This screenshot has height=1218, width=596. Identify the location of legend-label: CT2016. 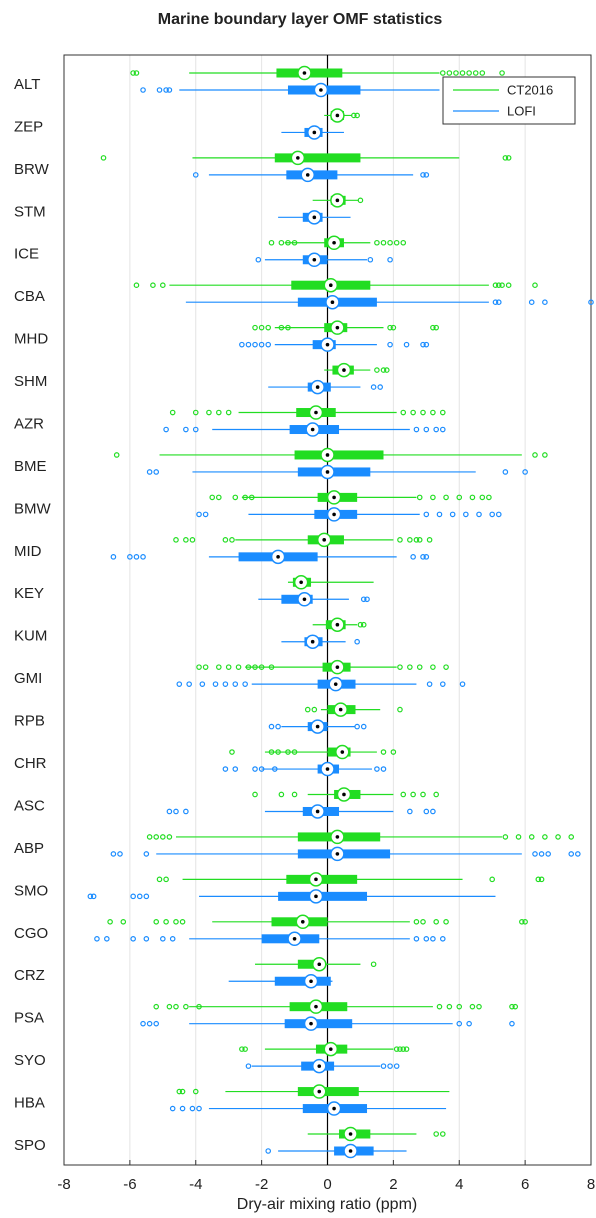
(530, 89).